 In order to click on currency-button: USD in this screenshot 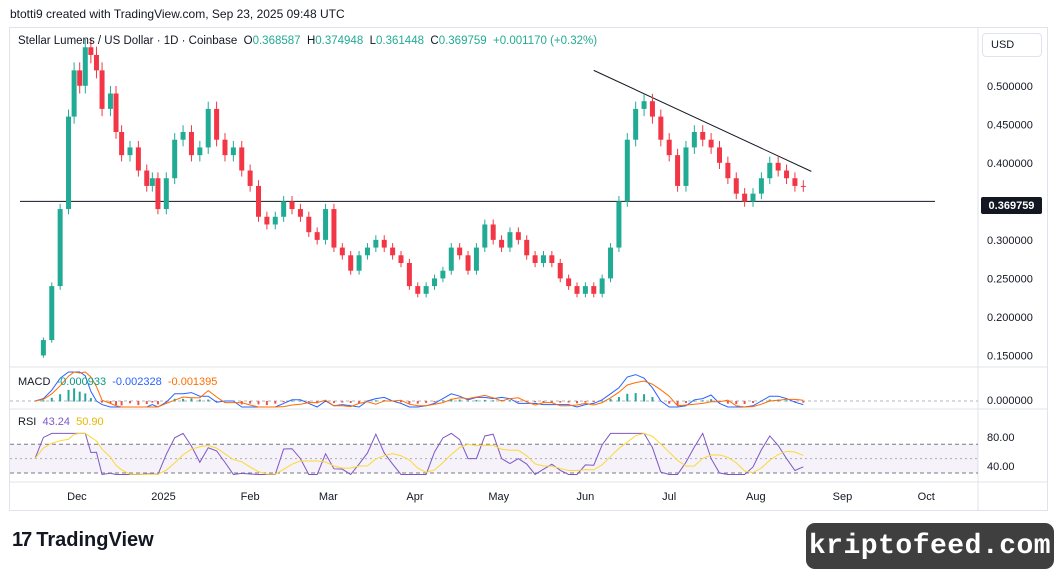, I will do `click(1012, 45)`.